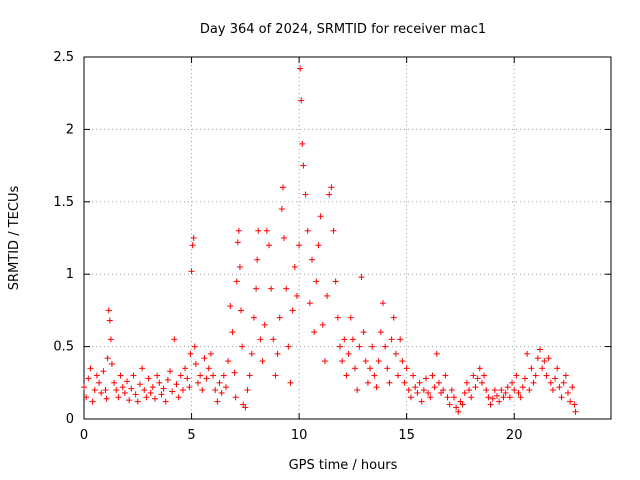  I want to click on x-tick-label: 15, so click(406, 435).